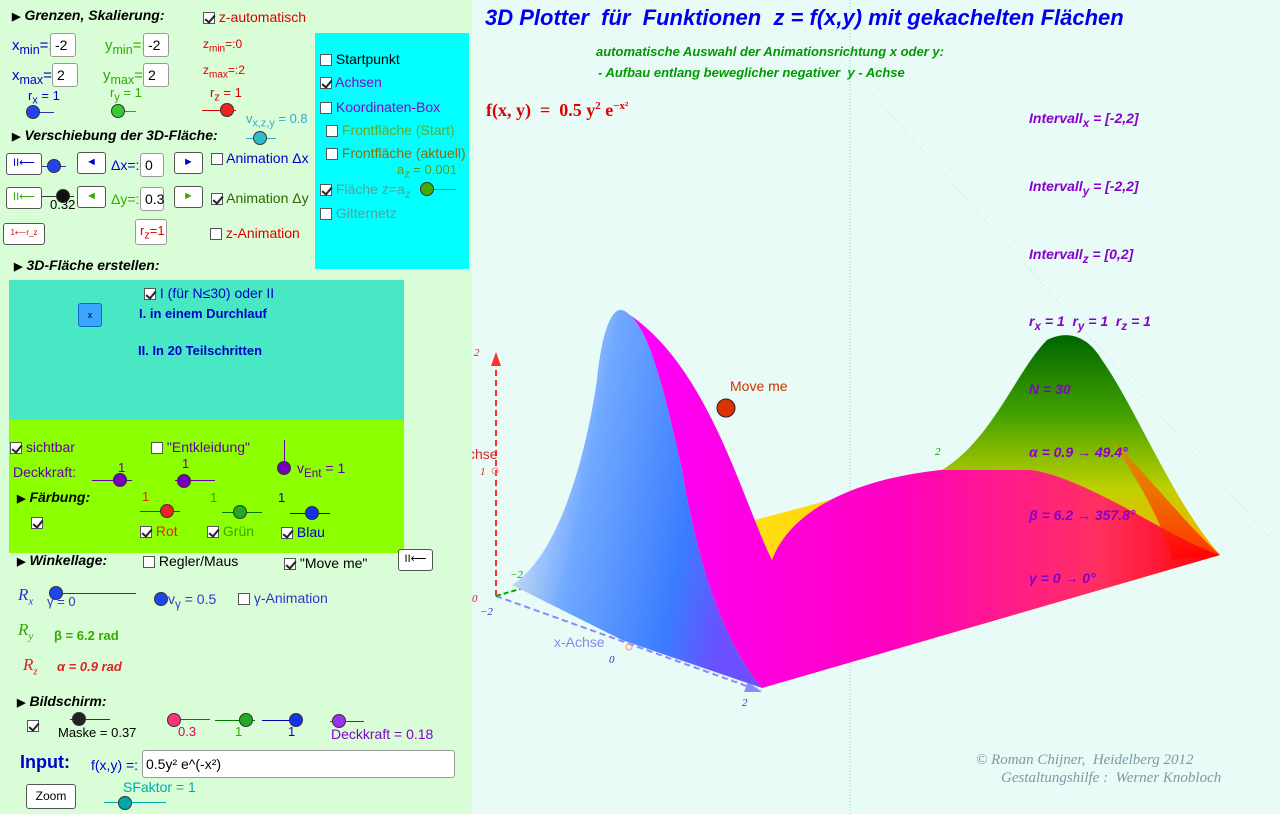 The width and height of the screenshot is (1280, 814). What do you see at coordinates (62, 701) in the screenshot?
I see `section-bildschirm: ▶ Bildschirm:` at bounding box center [62, 701].